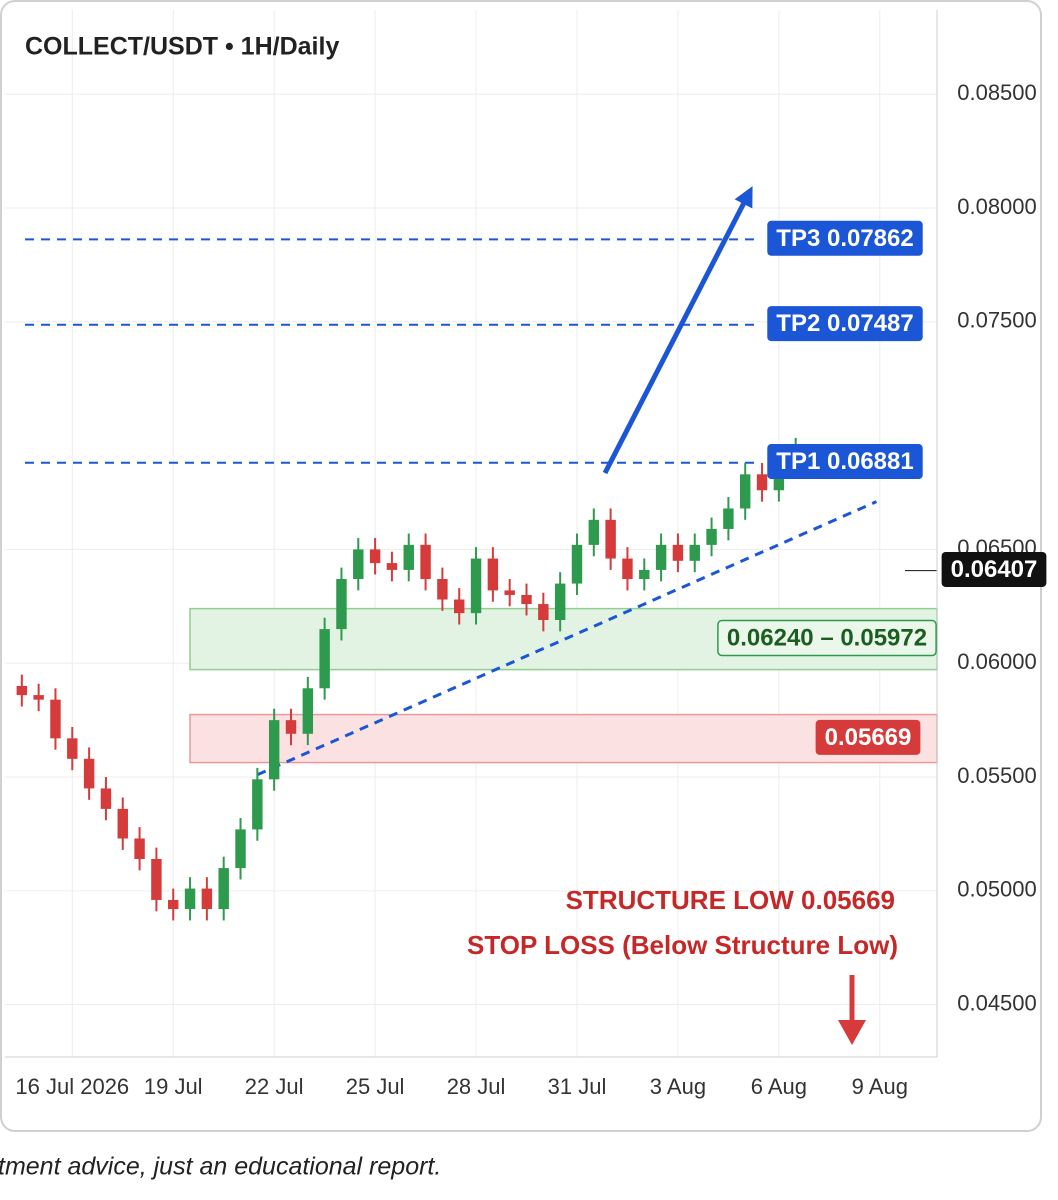  What do you see at coordinates (375, 1086) in the screenshot?
I see `x-tick-label: 25 Jul` at bounding box center [375, 1086].